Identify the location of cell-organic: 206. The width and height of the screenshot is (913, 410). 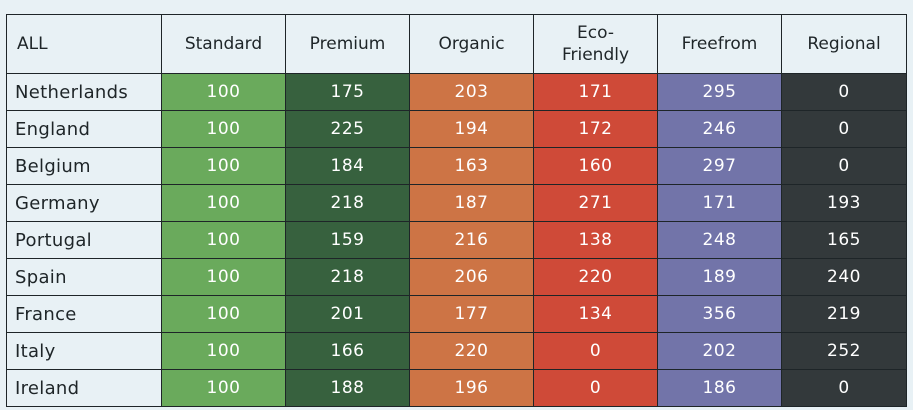
(471, 277).